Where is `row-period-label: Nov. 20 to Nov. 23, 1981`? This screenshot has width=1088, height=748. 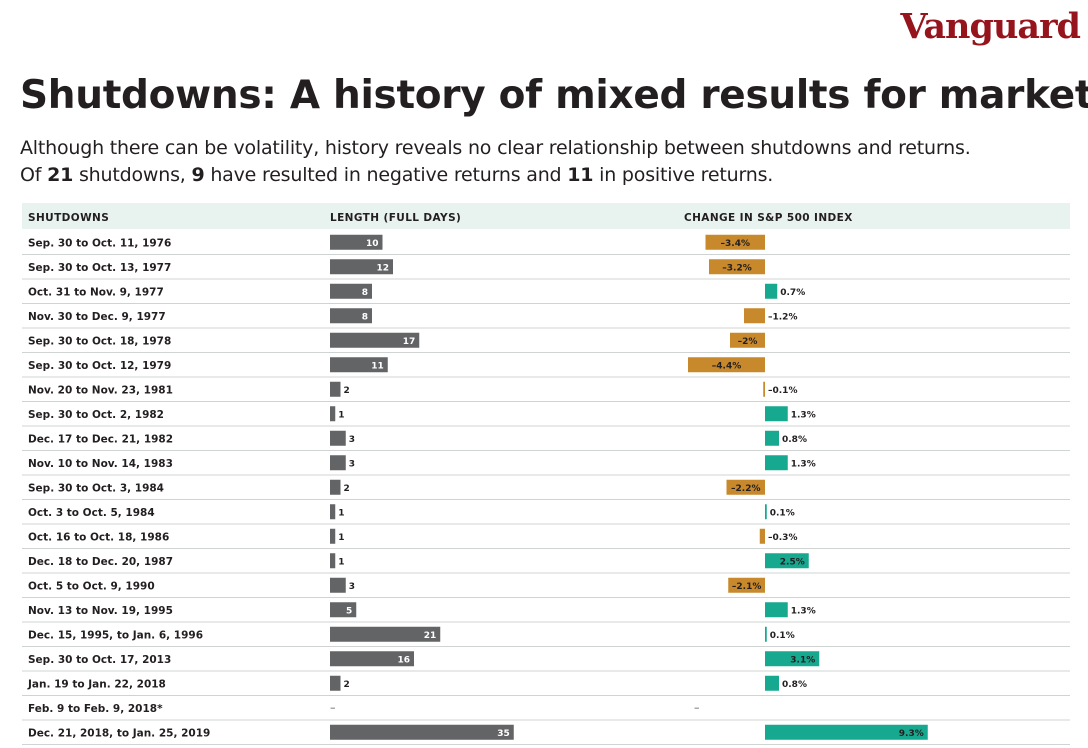
row-period-label: Nov. 20 to Nov. 23, 1981 is located at coordinates (100, 390).